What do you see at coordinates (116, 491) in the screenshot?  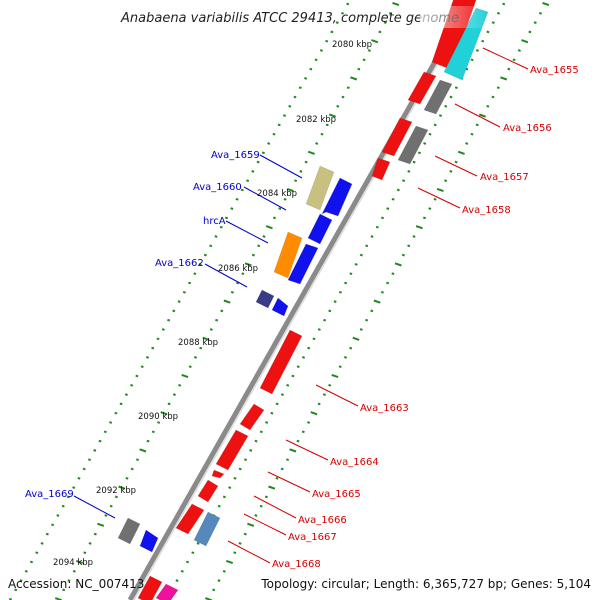 I see `kbp-label: 2092 kbp` at bounding box center [116, 491].